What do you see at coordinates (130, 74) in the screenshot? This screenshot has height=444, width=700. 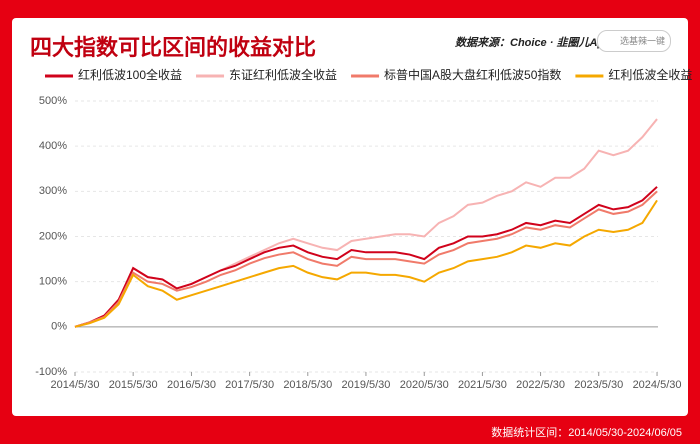 I see `legend-label: 红利低波100全收益` at bounding box center [130, 74].